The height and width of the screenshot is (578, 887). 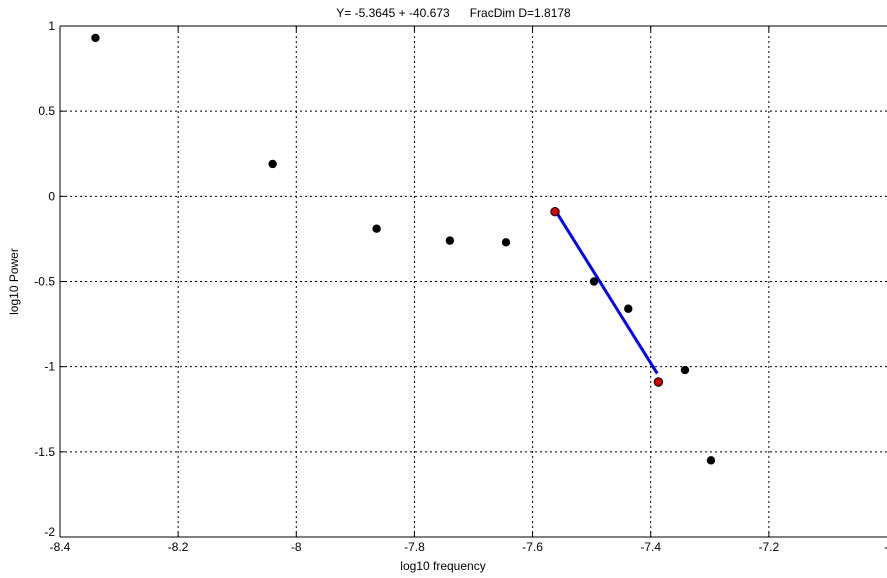 I want to click on x-tick-label: -8.4, so click(x=60, y=547).